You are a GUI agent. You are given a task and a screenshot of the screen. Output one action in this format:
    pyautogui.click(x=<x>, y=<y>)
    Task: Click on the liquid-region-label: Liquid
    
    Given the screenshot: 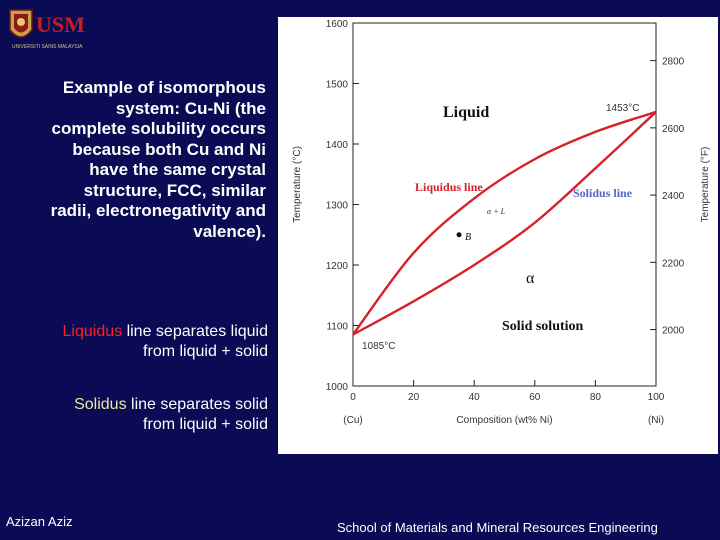 What is the action you would take?
    pyautogui.click(x=466, y=112)
    